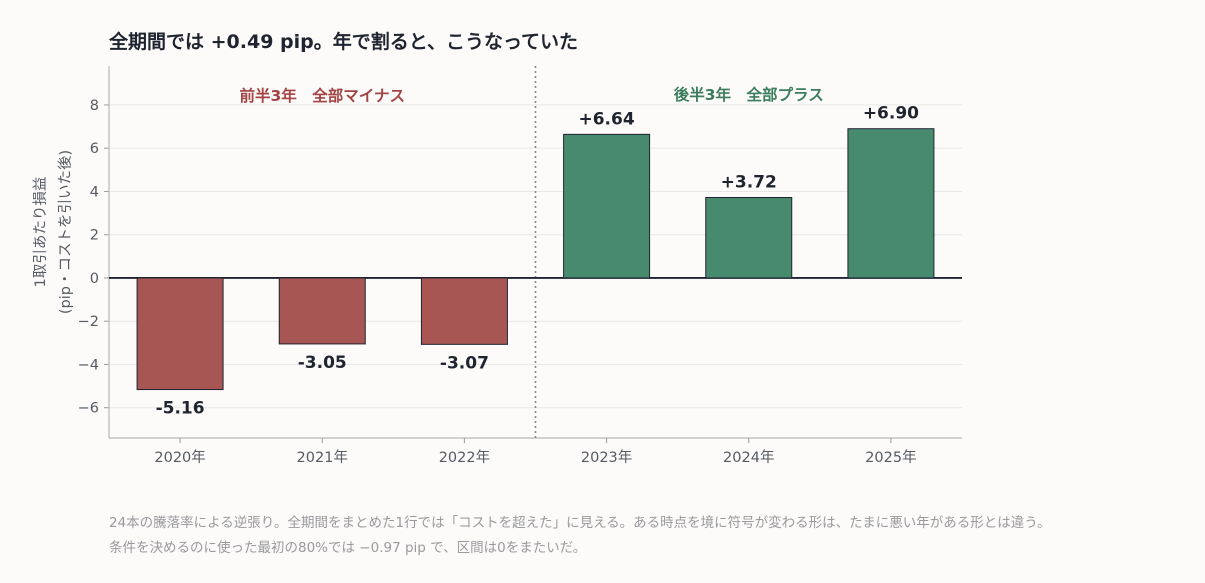  Describe the element at coordinates (749, 94) in the screenshot. I see `second-half-annotation: 後半3年 全部プラス` at that location.